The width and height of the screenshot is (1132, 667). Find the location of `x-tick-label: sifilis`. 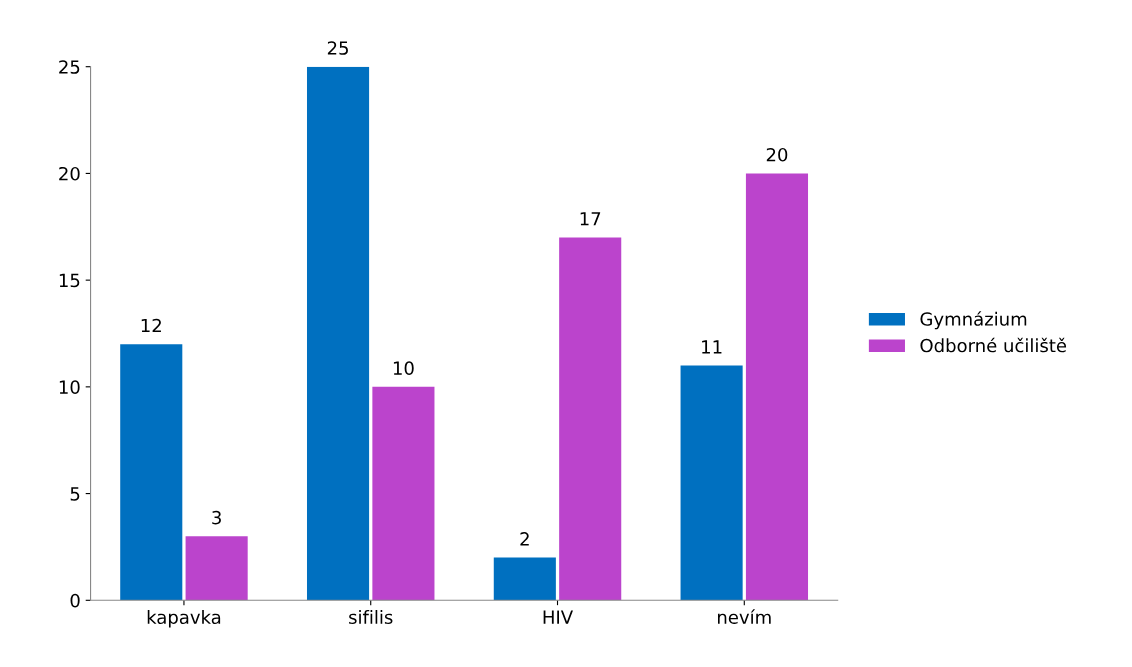

x-tick-label: sifilis is located at coordinates (371, 617).